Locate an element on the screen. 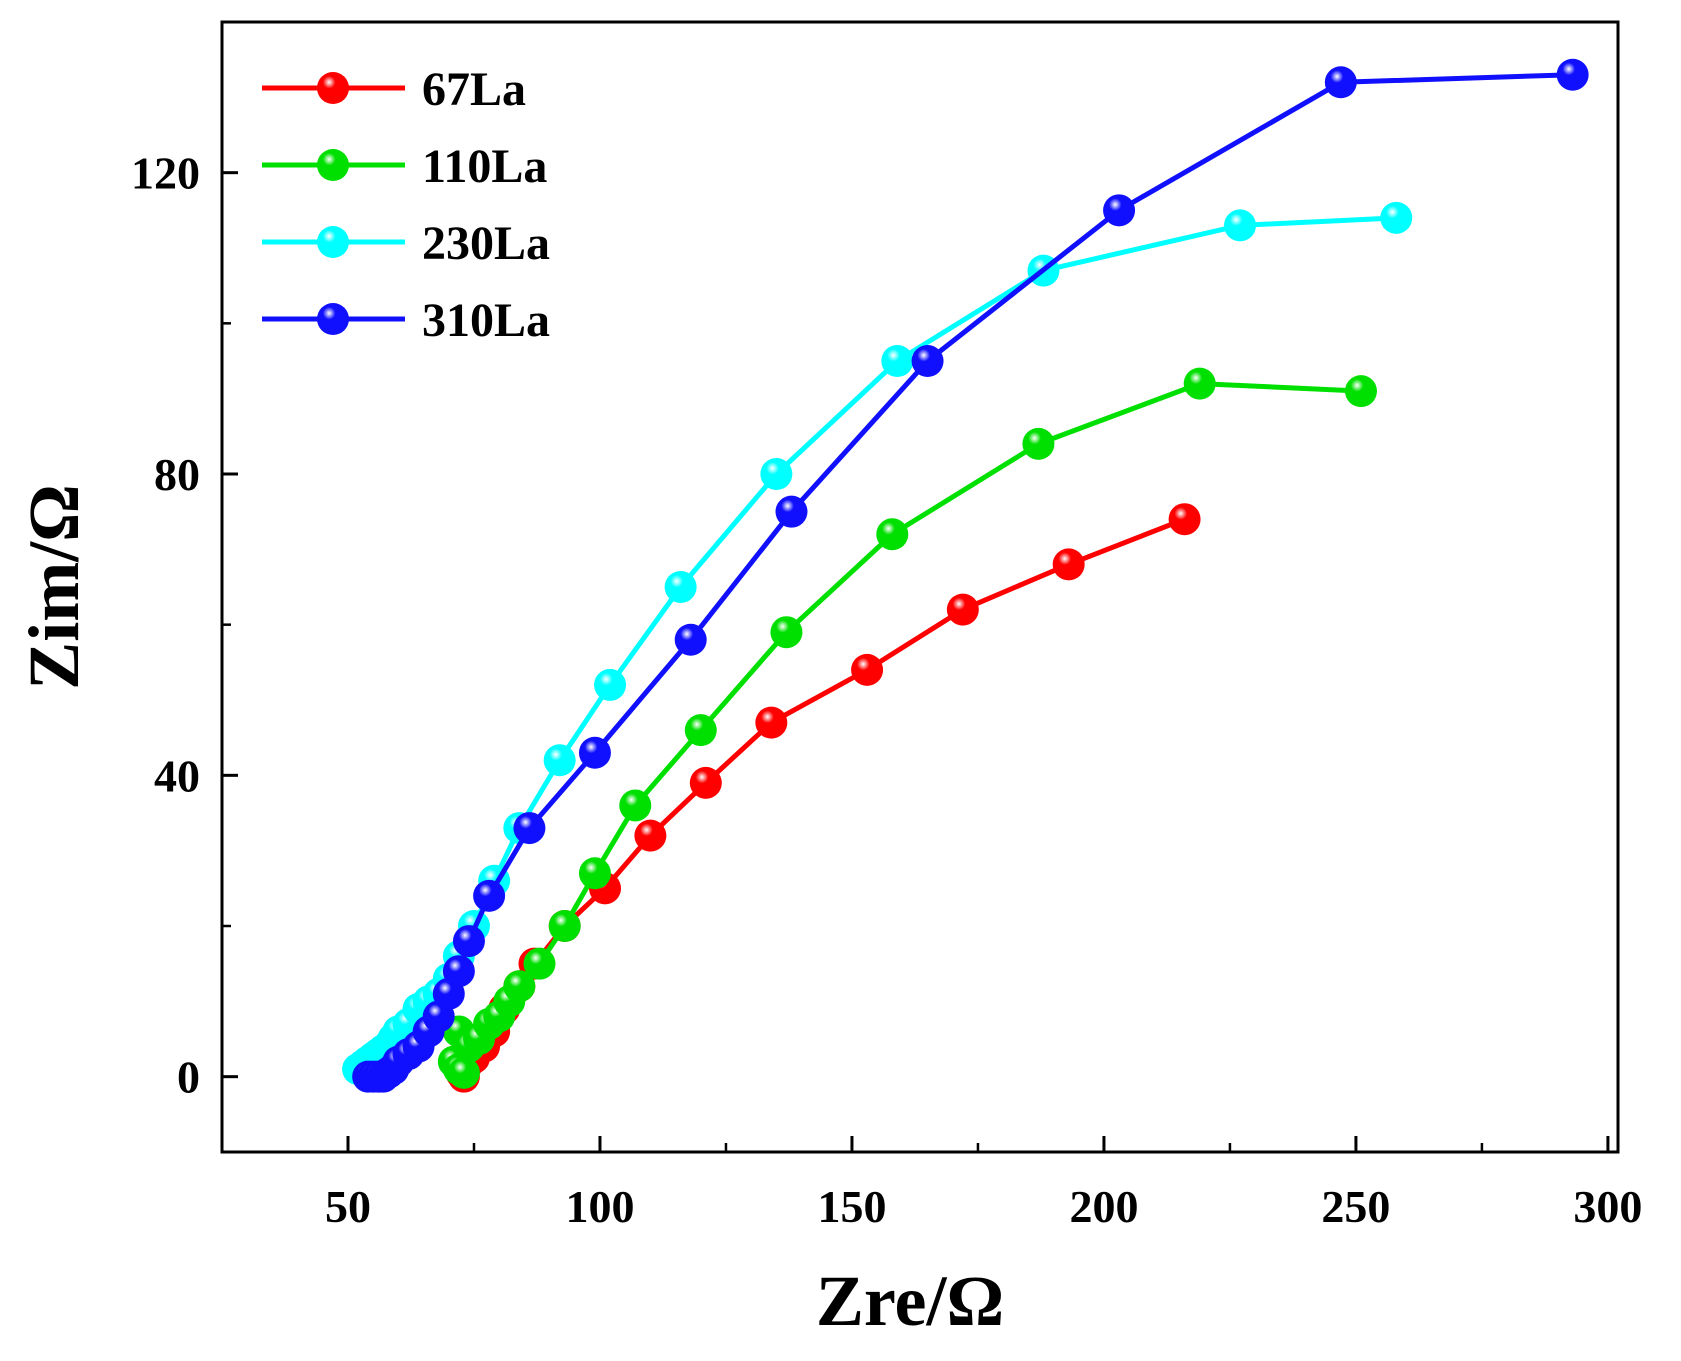 The height and width of the screenshot is (1361, 1681). y-tick-label: 80 is located at coordinates (177, 474).